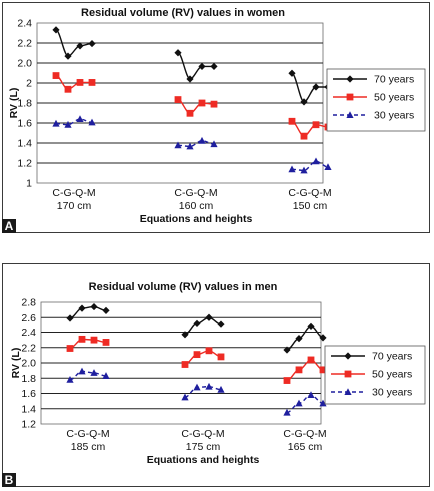 The image size is (434, 491). I want to click on chart-title: Residual volume (RV) values in women, so click(183, 13).